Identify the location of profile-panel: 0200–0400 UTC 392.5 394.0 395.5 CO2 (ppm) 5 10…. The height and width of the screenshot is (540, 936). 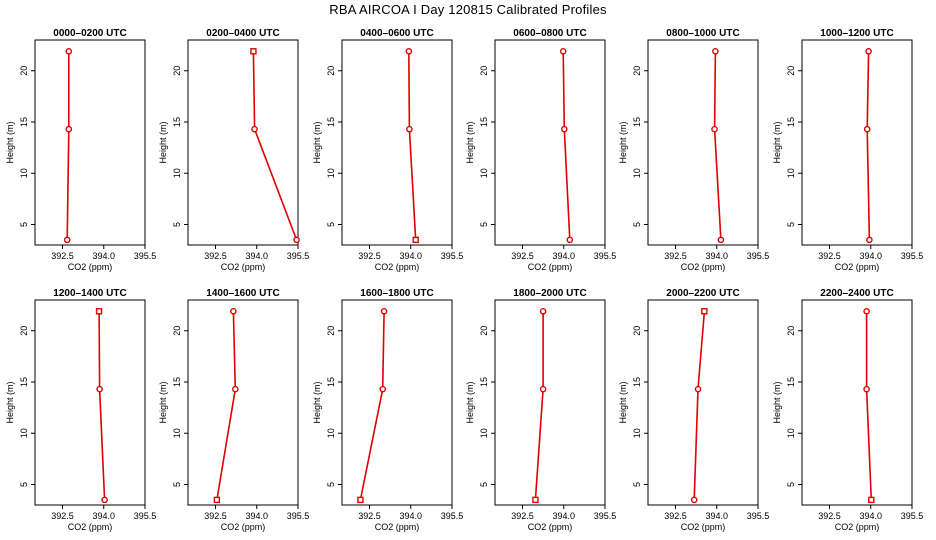
(233, 150).